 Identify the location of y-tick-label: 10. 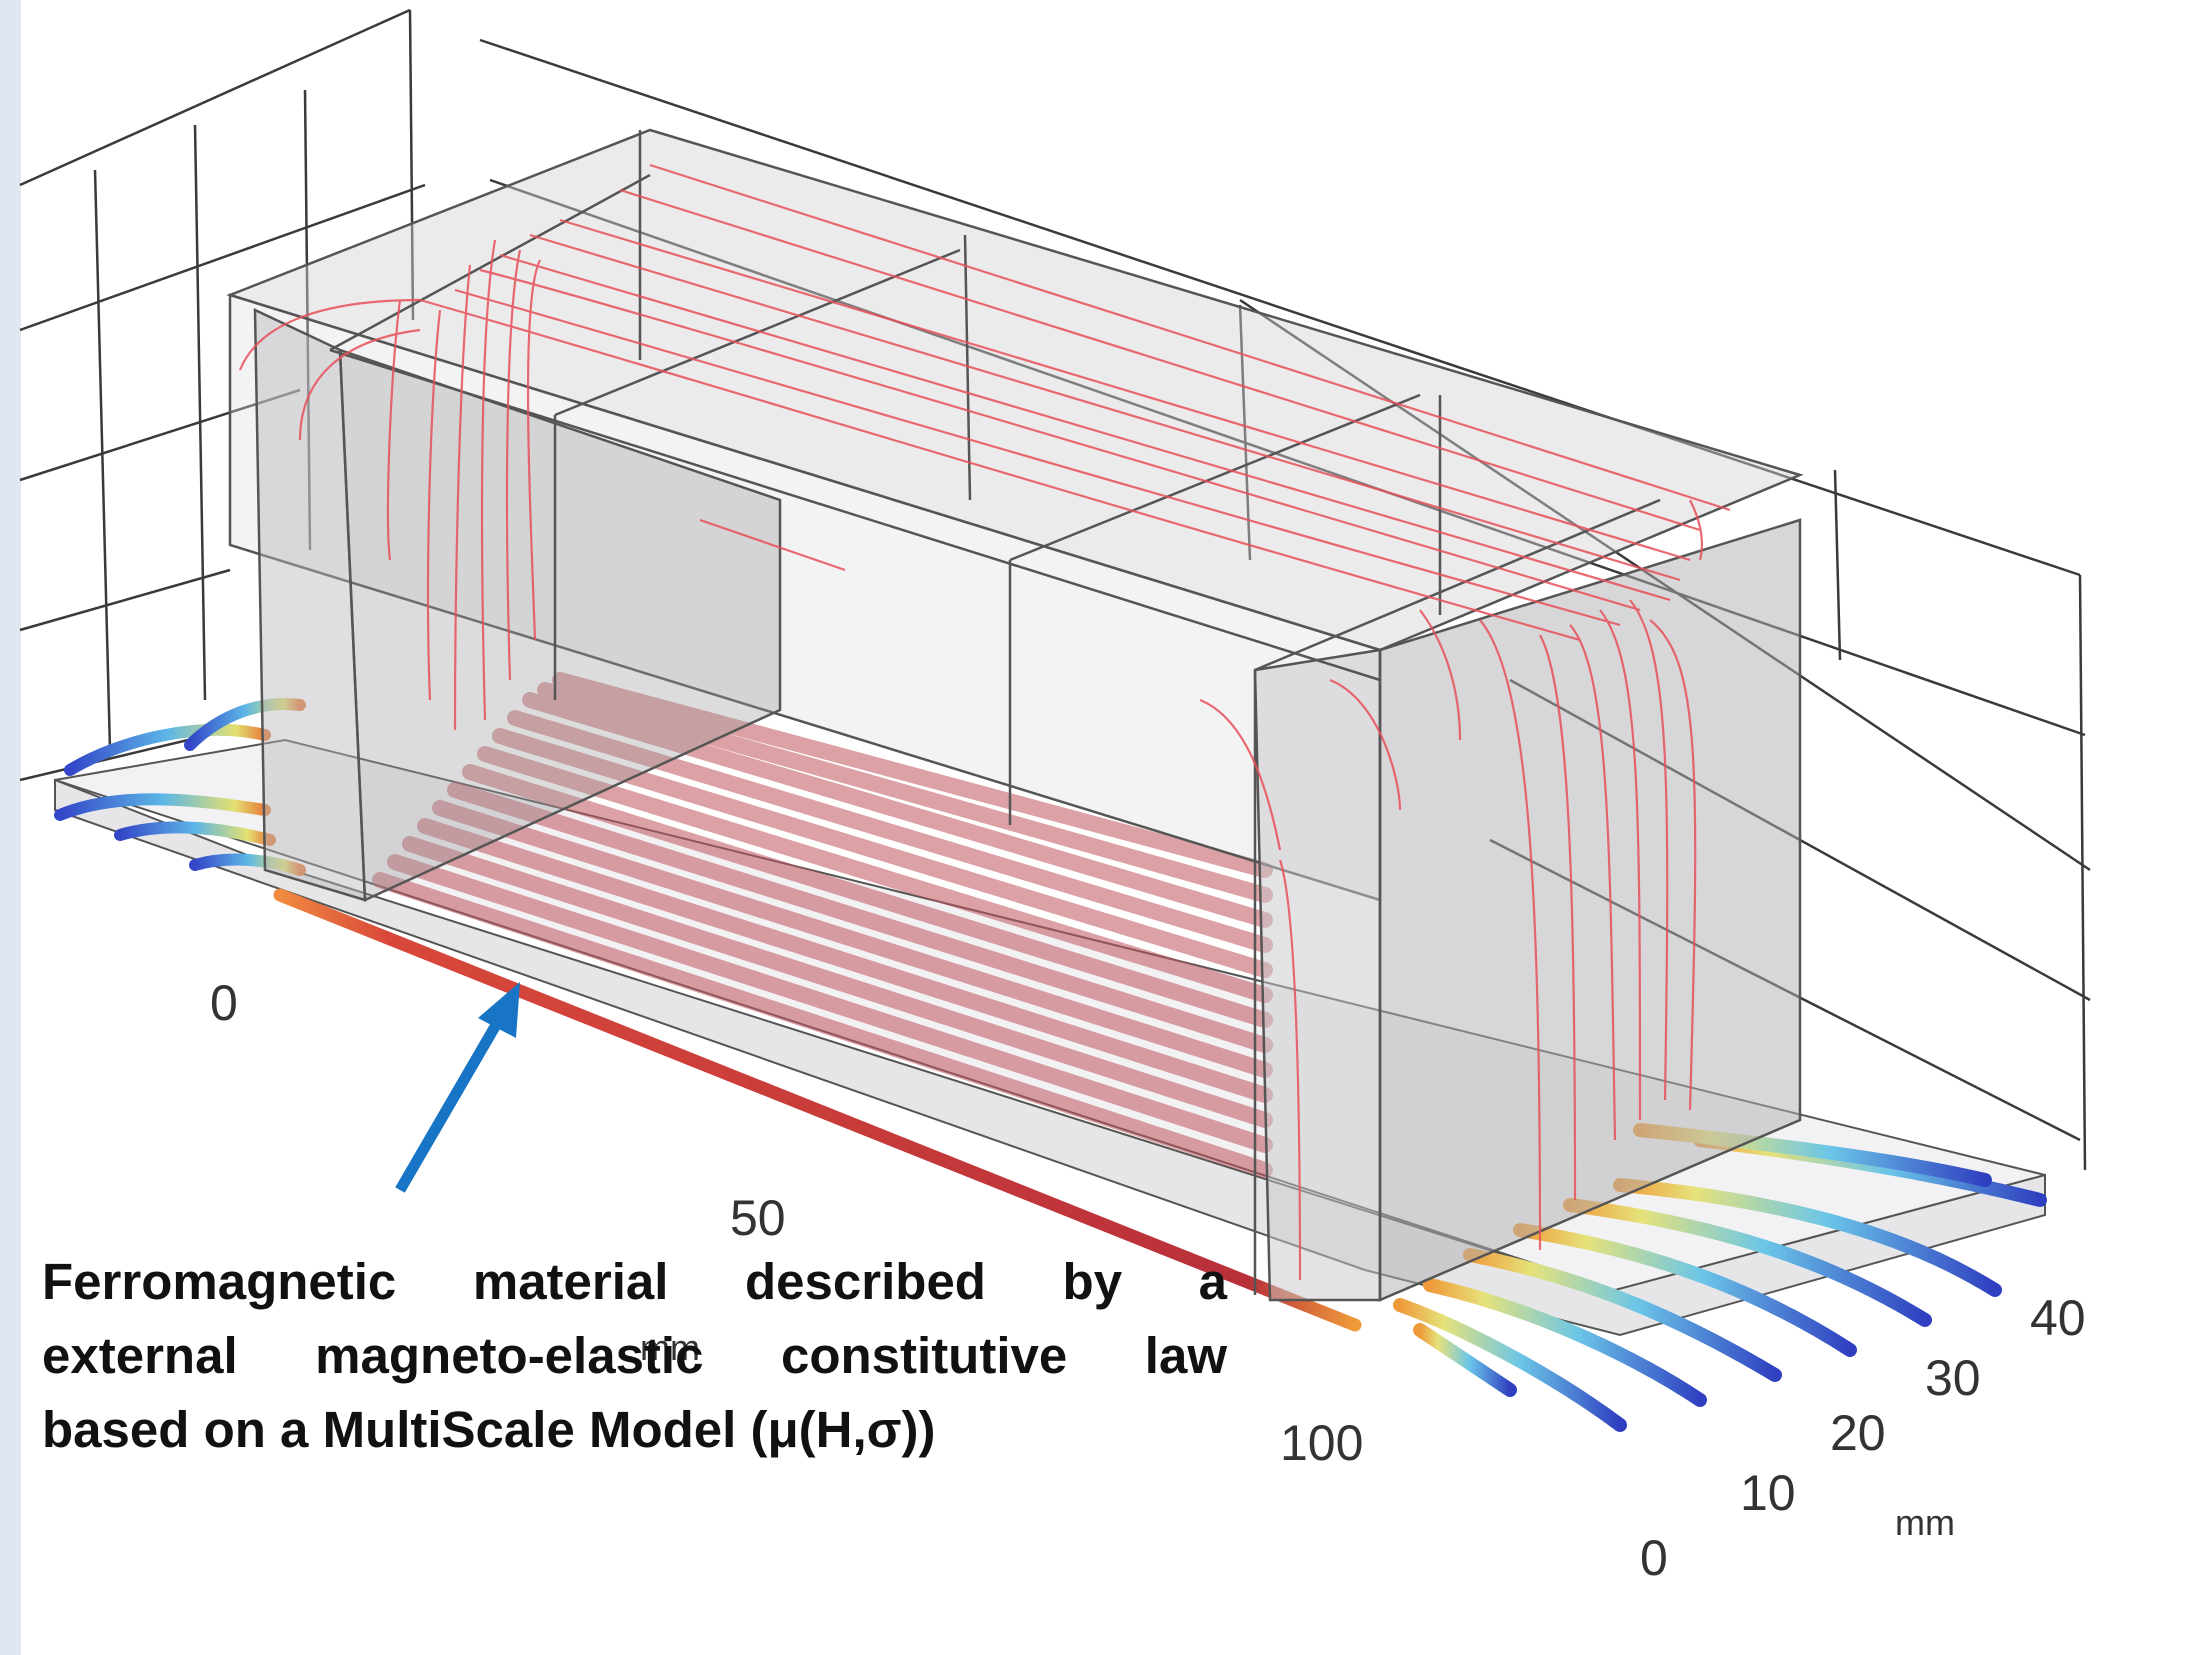
(1768, 1493).